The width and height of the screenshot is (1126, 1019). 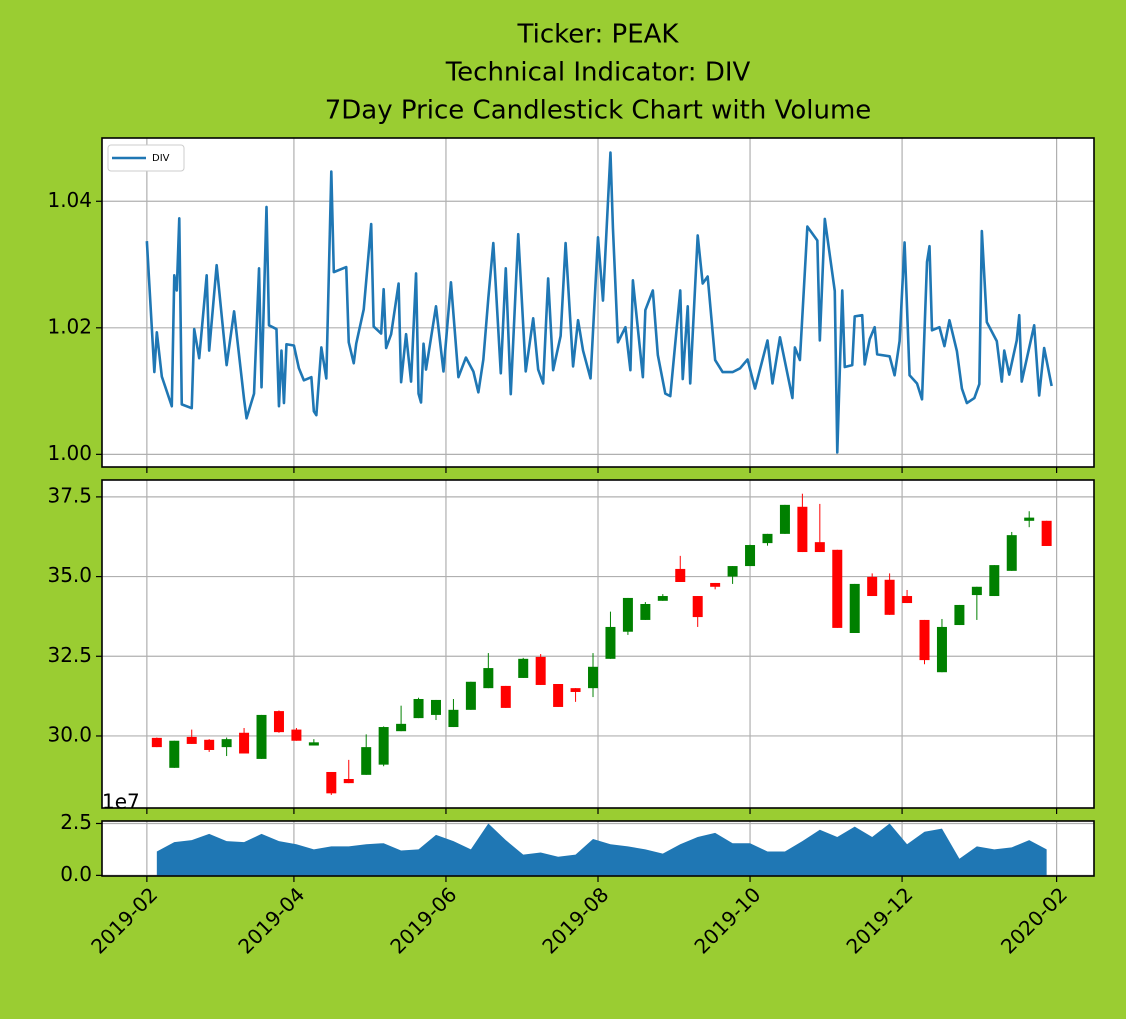 I want to click on area-series, so click(x=601, y=849).